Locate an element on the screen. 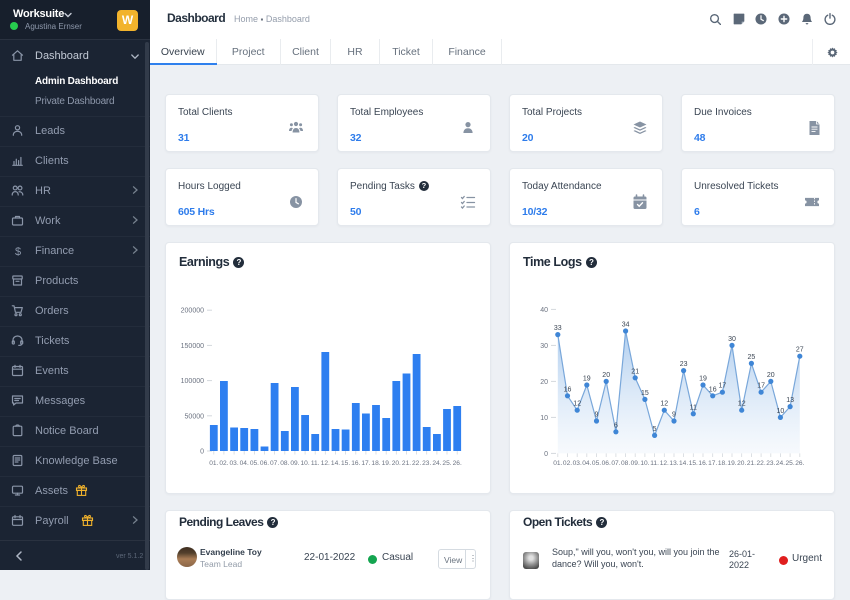 This screenshot has height=600, width=850. svg-text: 40 is located at coordinates (544, 310).